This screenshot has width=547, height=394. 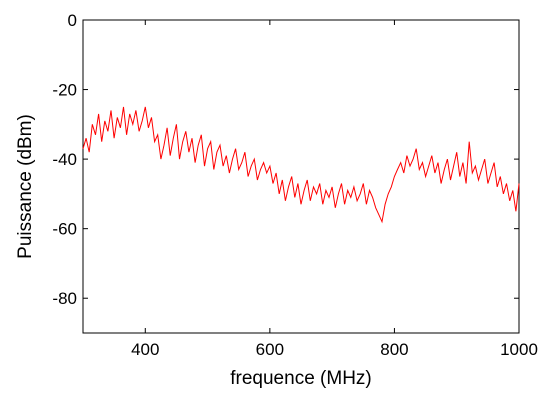 I want to click on x-axis-label: frequence (MHz), so click(x=301, y=378).